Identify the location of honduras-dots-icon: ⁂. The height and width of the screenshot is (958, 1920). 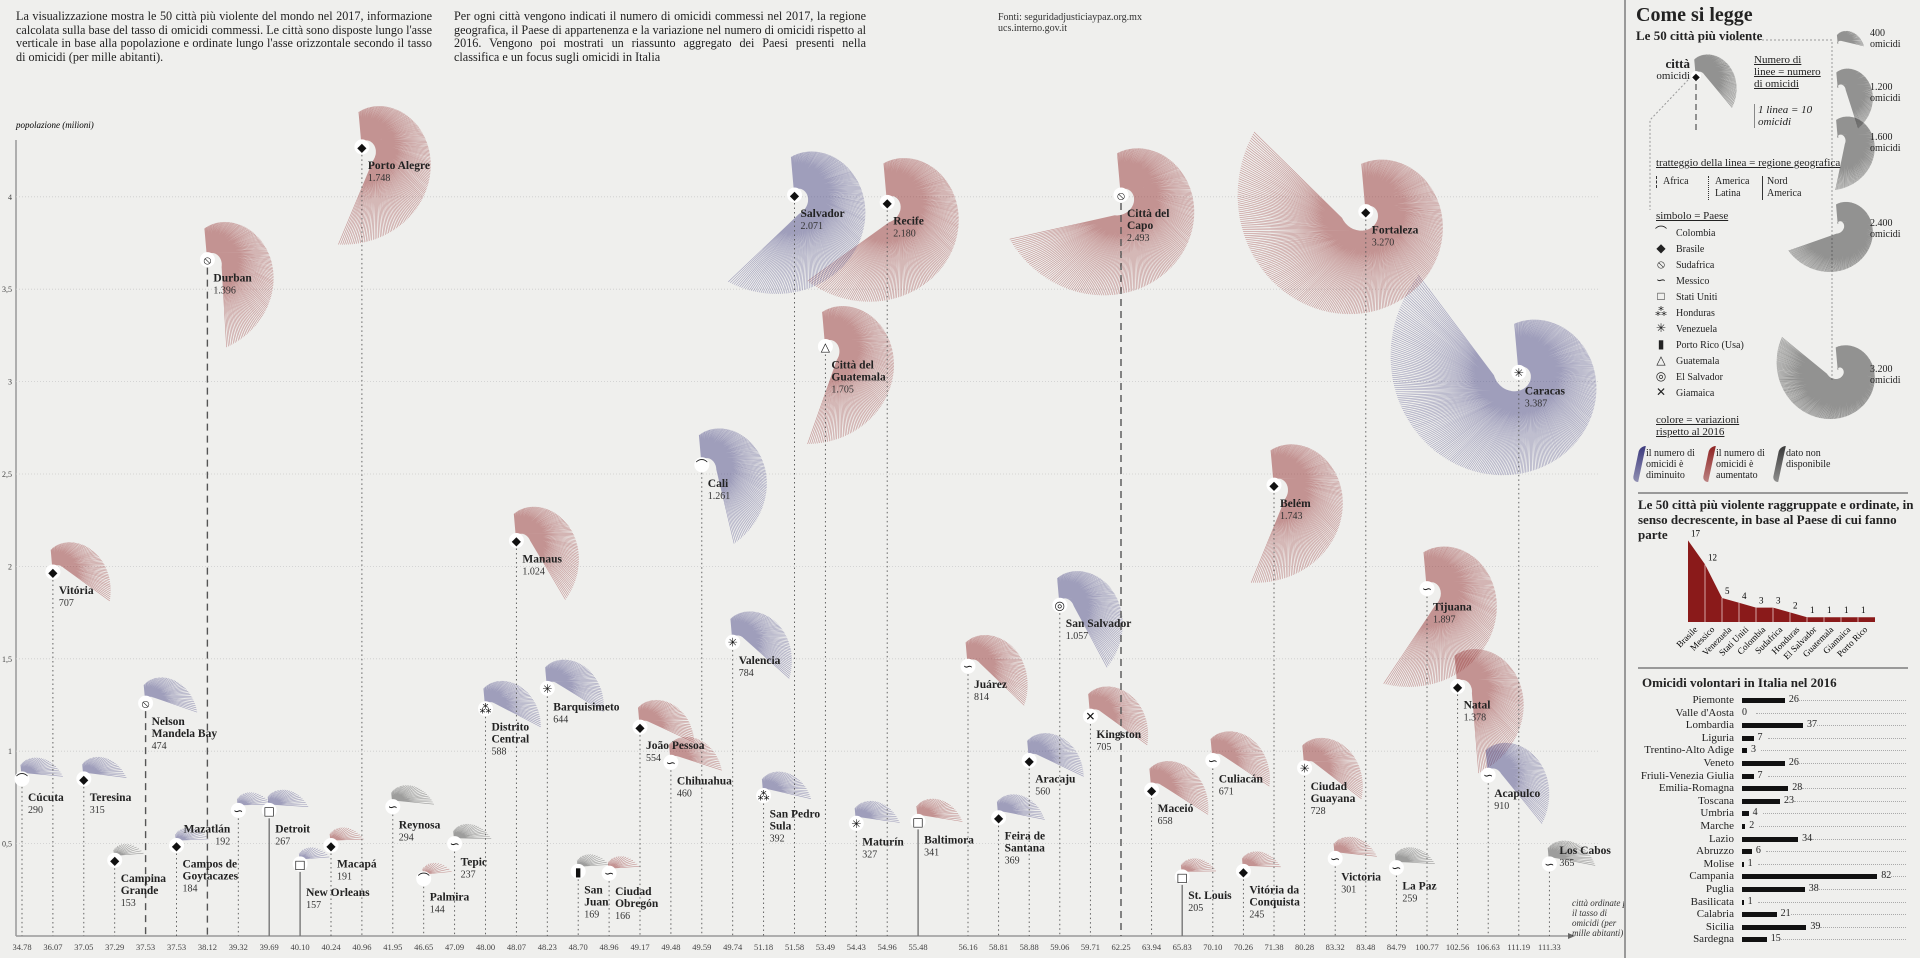
(1661, 312).